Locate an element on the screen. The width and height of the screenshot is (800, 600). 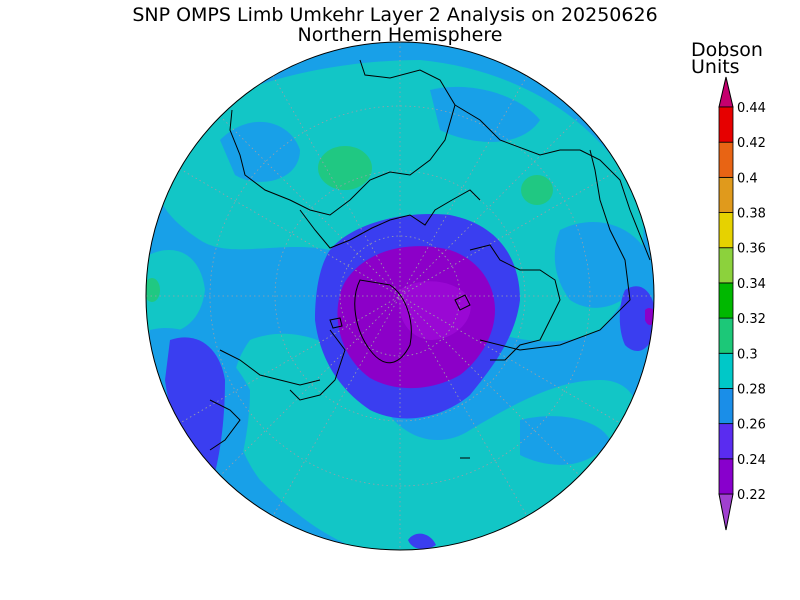
colorbar-tick-label: 0.24 is located at coordinates (751, 460).